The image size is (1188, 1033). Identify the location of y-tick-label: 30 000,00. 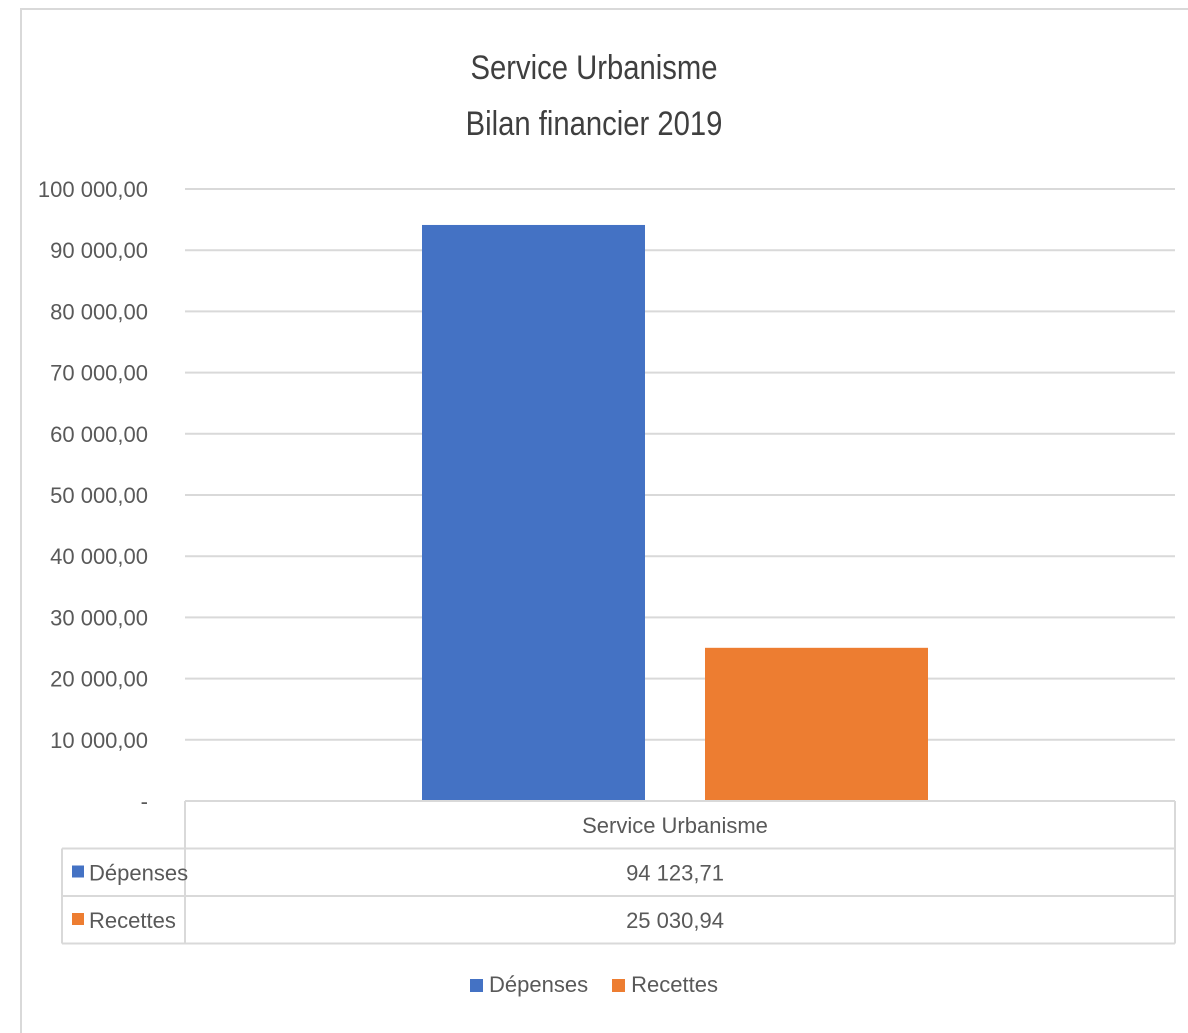
(99, 617).